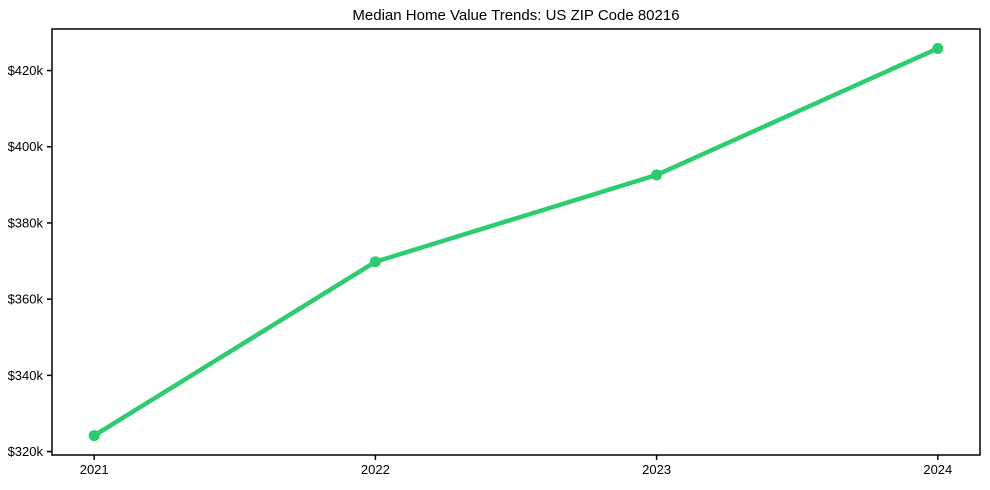 This screenshot has width=990, height=490. What do you see at coordinates (26, 70) in the screenshot?
I see `y-tick-label: $420k` at bounding box center [26, 70].